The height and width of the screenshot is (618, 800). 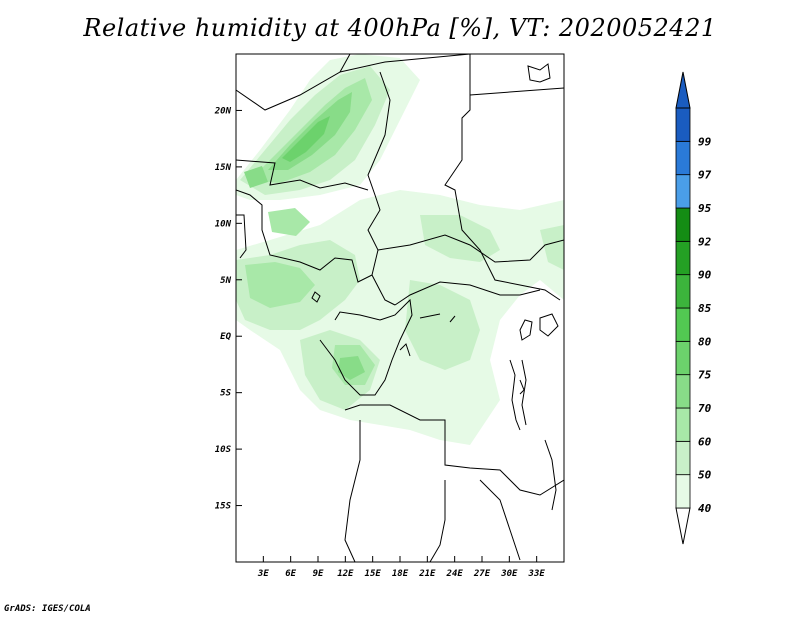 What do you see at coordinates (537, 574) in the screenshot?
I see `lon-tick-label: 33E` at bounding box center [537, 574].